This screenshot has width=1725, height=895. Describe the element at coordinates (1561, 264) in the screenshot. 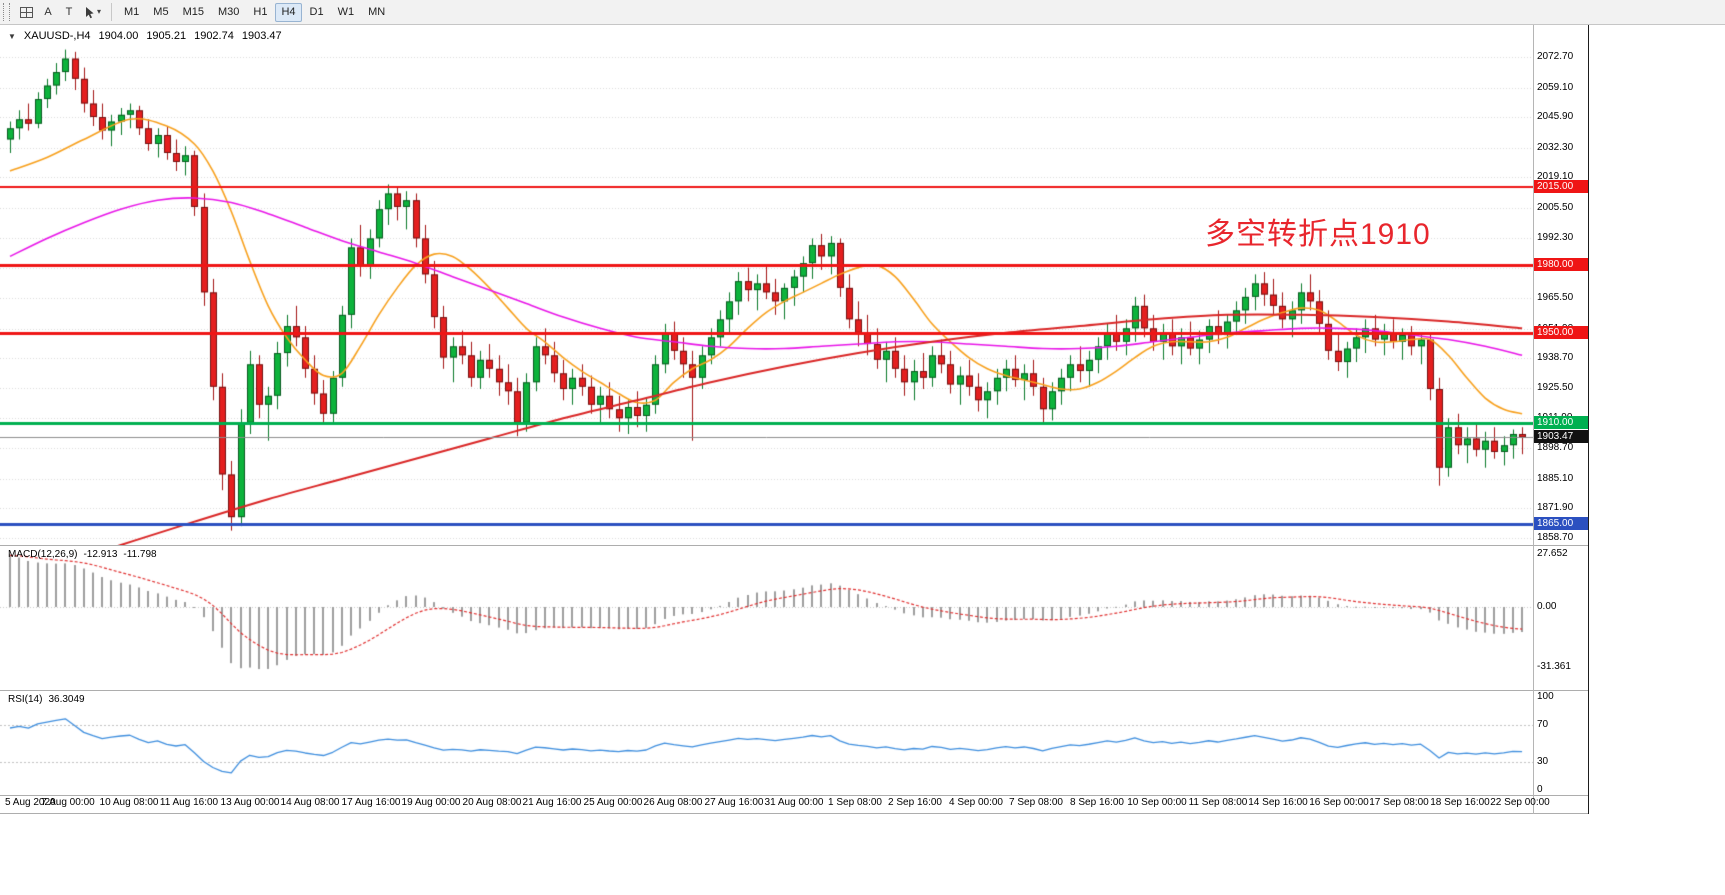

I see `price-level-badge-198000: 1980.00` at that location.